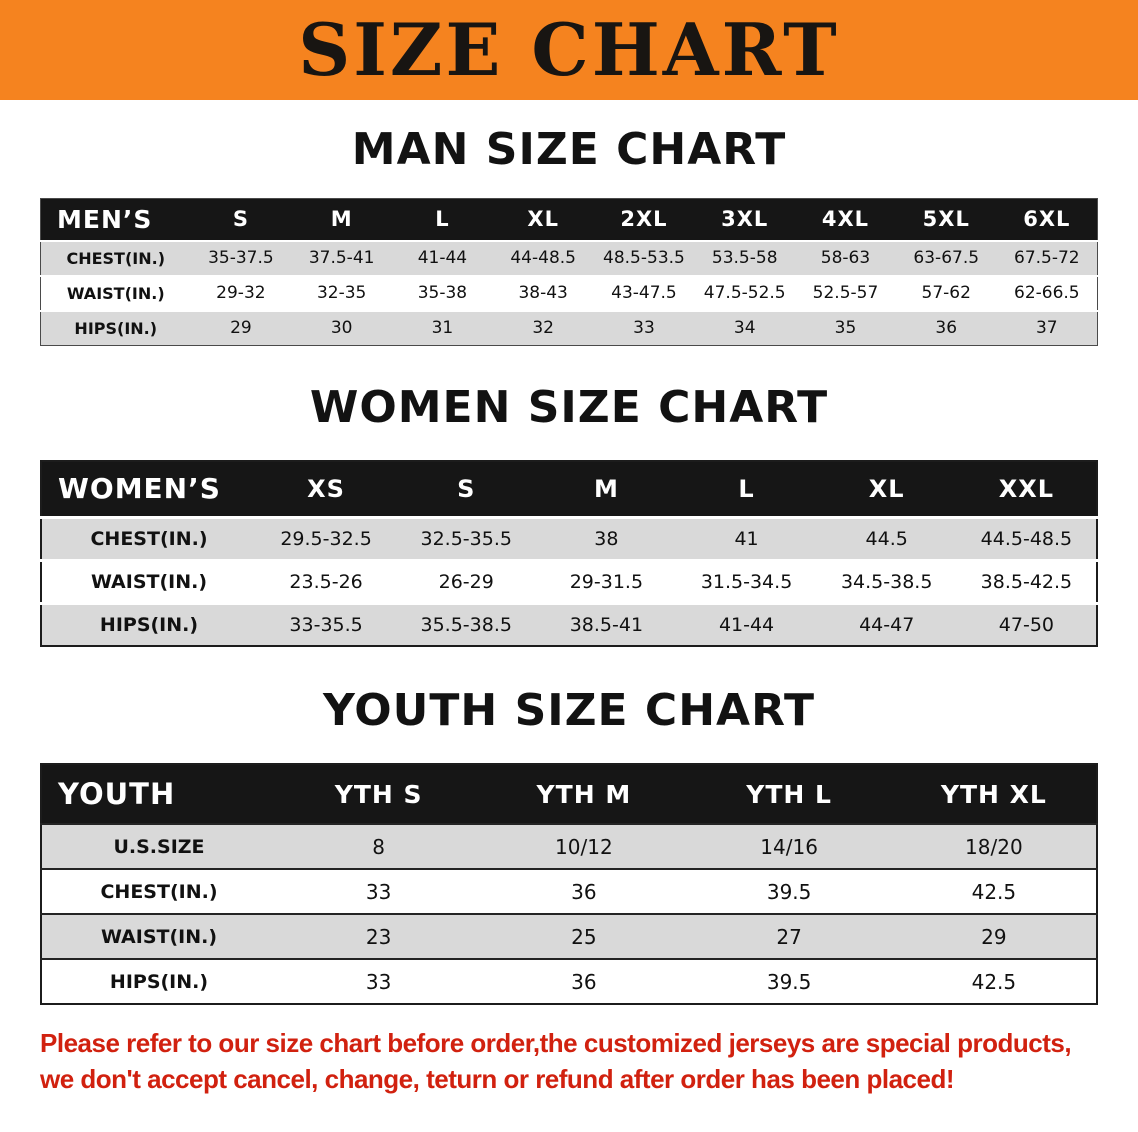 Image resolution: width=1138 pixels, height=1132 pixels. Describe the element at coordinates (789, 936) in the screenshot. I see `size-value-cell: 27` at that location.